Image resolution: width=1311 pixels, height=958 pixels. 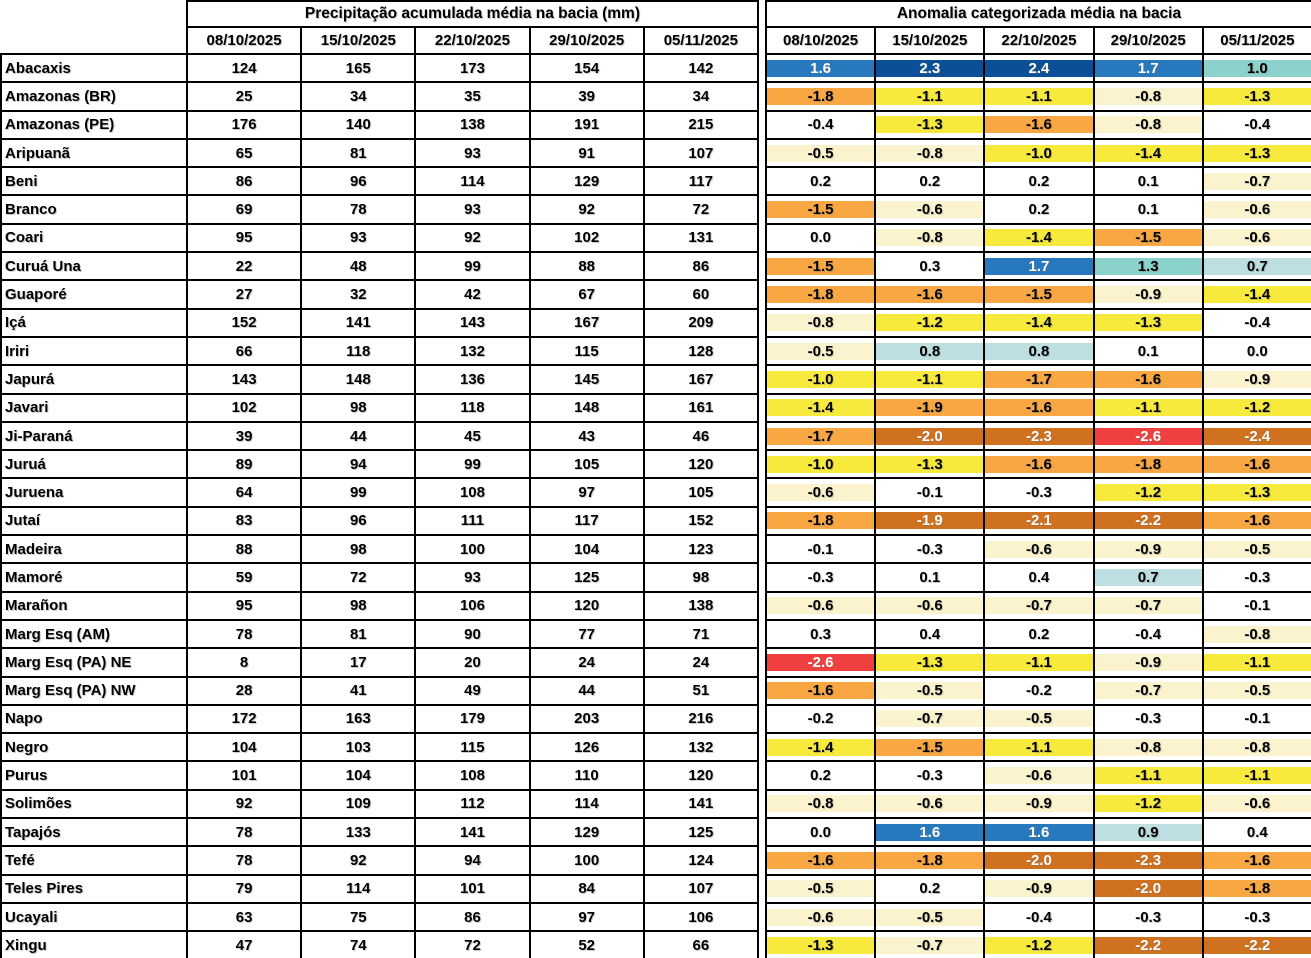 What do you see at coordinates (1148, 945) in the screenshot?
I see `anomaly-category-fill: -2.2` at bounding box center [1148, 945].